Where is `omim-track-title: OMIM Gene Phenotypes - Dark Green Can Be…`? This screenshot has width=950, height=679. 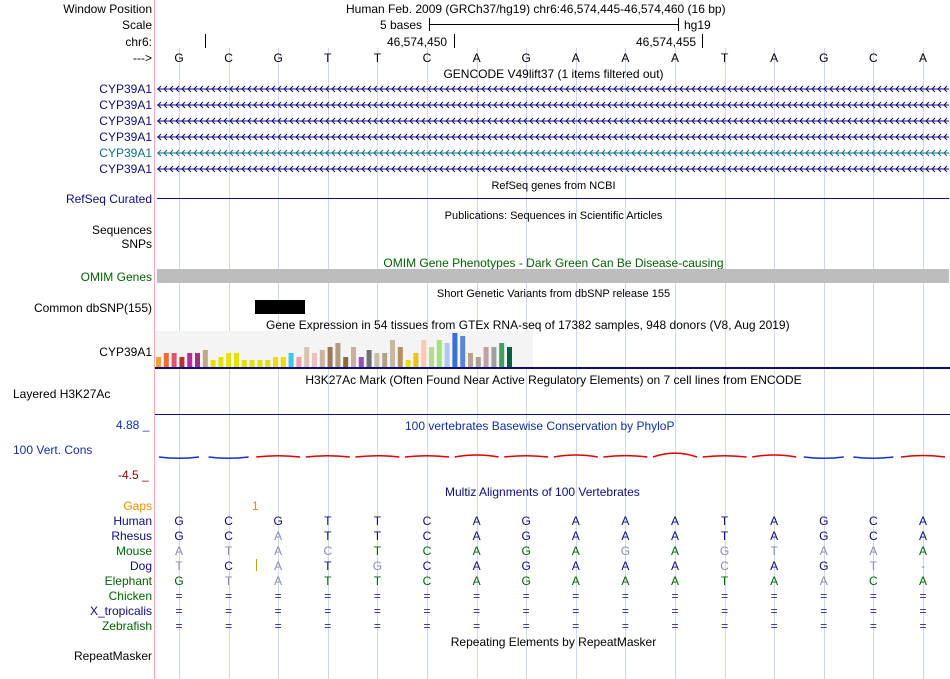
omim-track-title: OMIM Gene Phenotypes - Dark Green Can Be… is located at coordinates (553, 263).